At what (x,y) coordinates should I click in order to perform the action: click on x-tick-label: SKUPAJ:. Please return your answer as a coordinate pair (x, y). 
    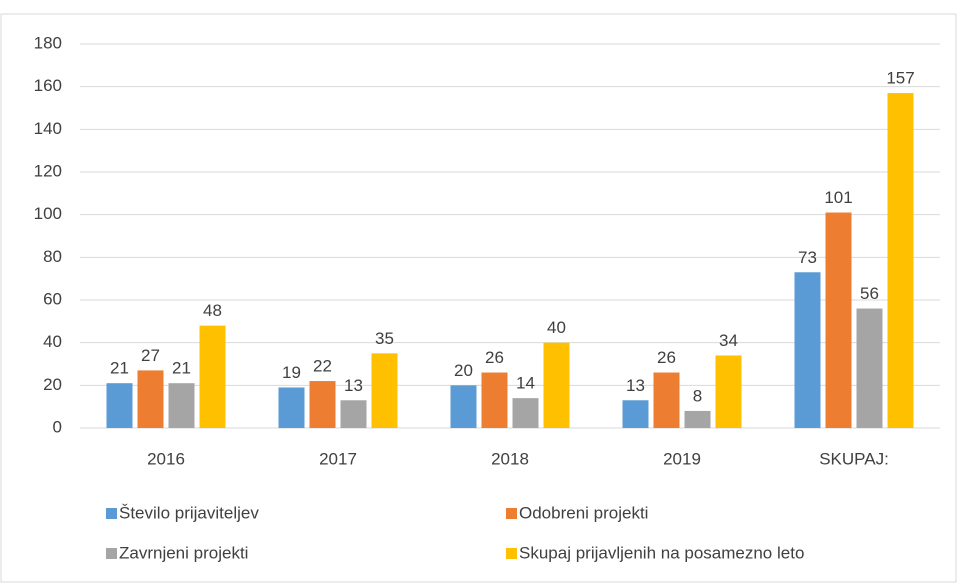
    Looking at the image, I should click on (854, 458).